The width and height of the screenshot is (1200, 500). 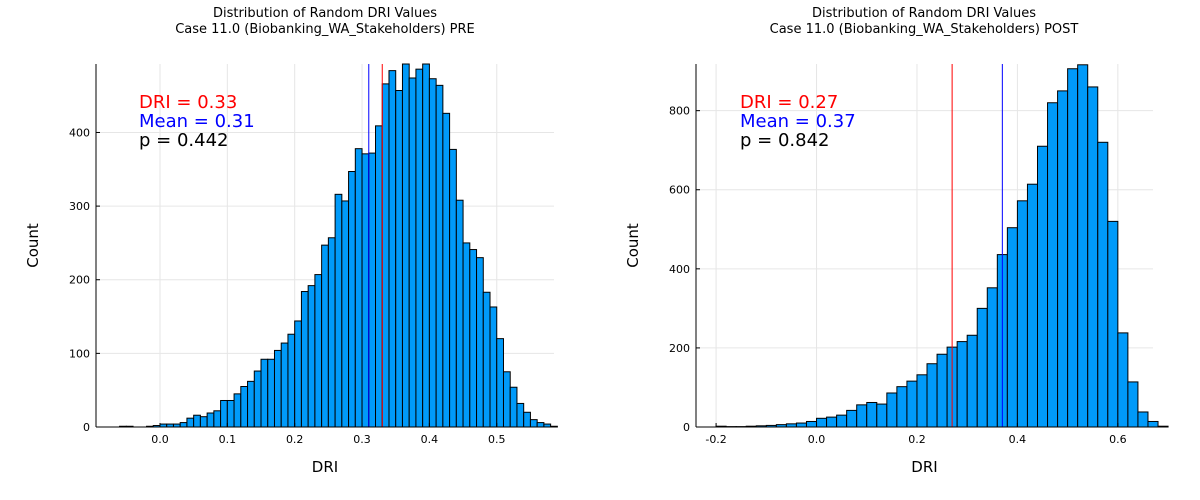 I want to click on y-tick-label: 100, so click(x=79, y=353).